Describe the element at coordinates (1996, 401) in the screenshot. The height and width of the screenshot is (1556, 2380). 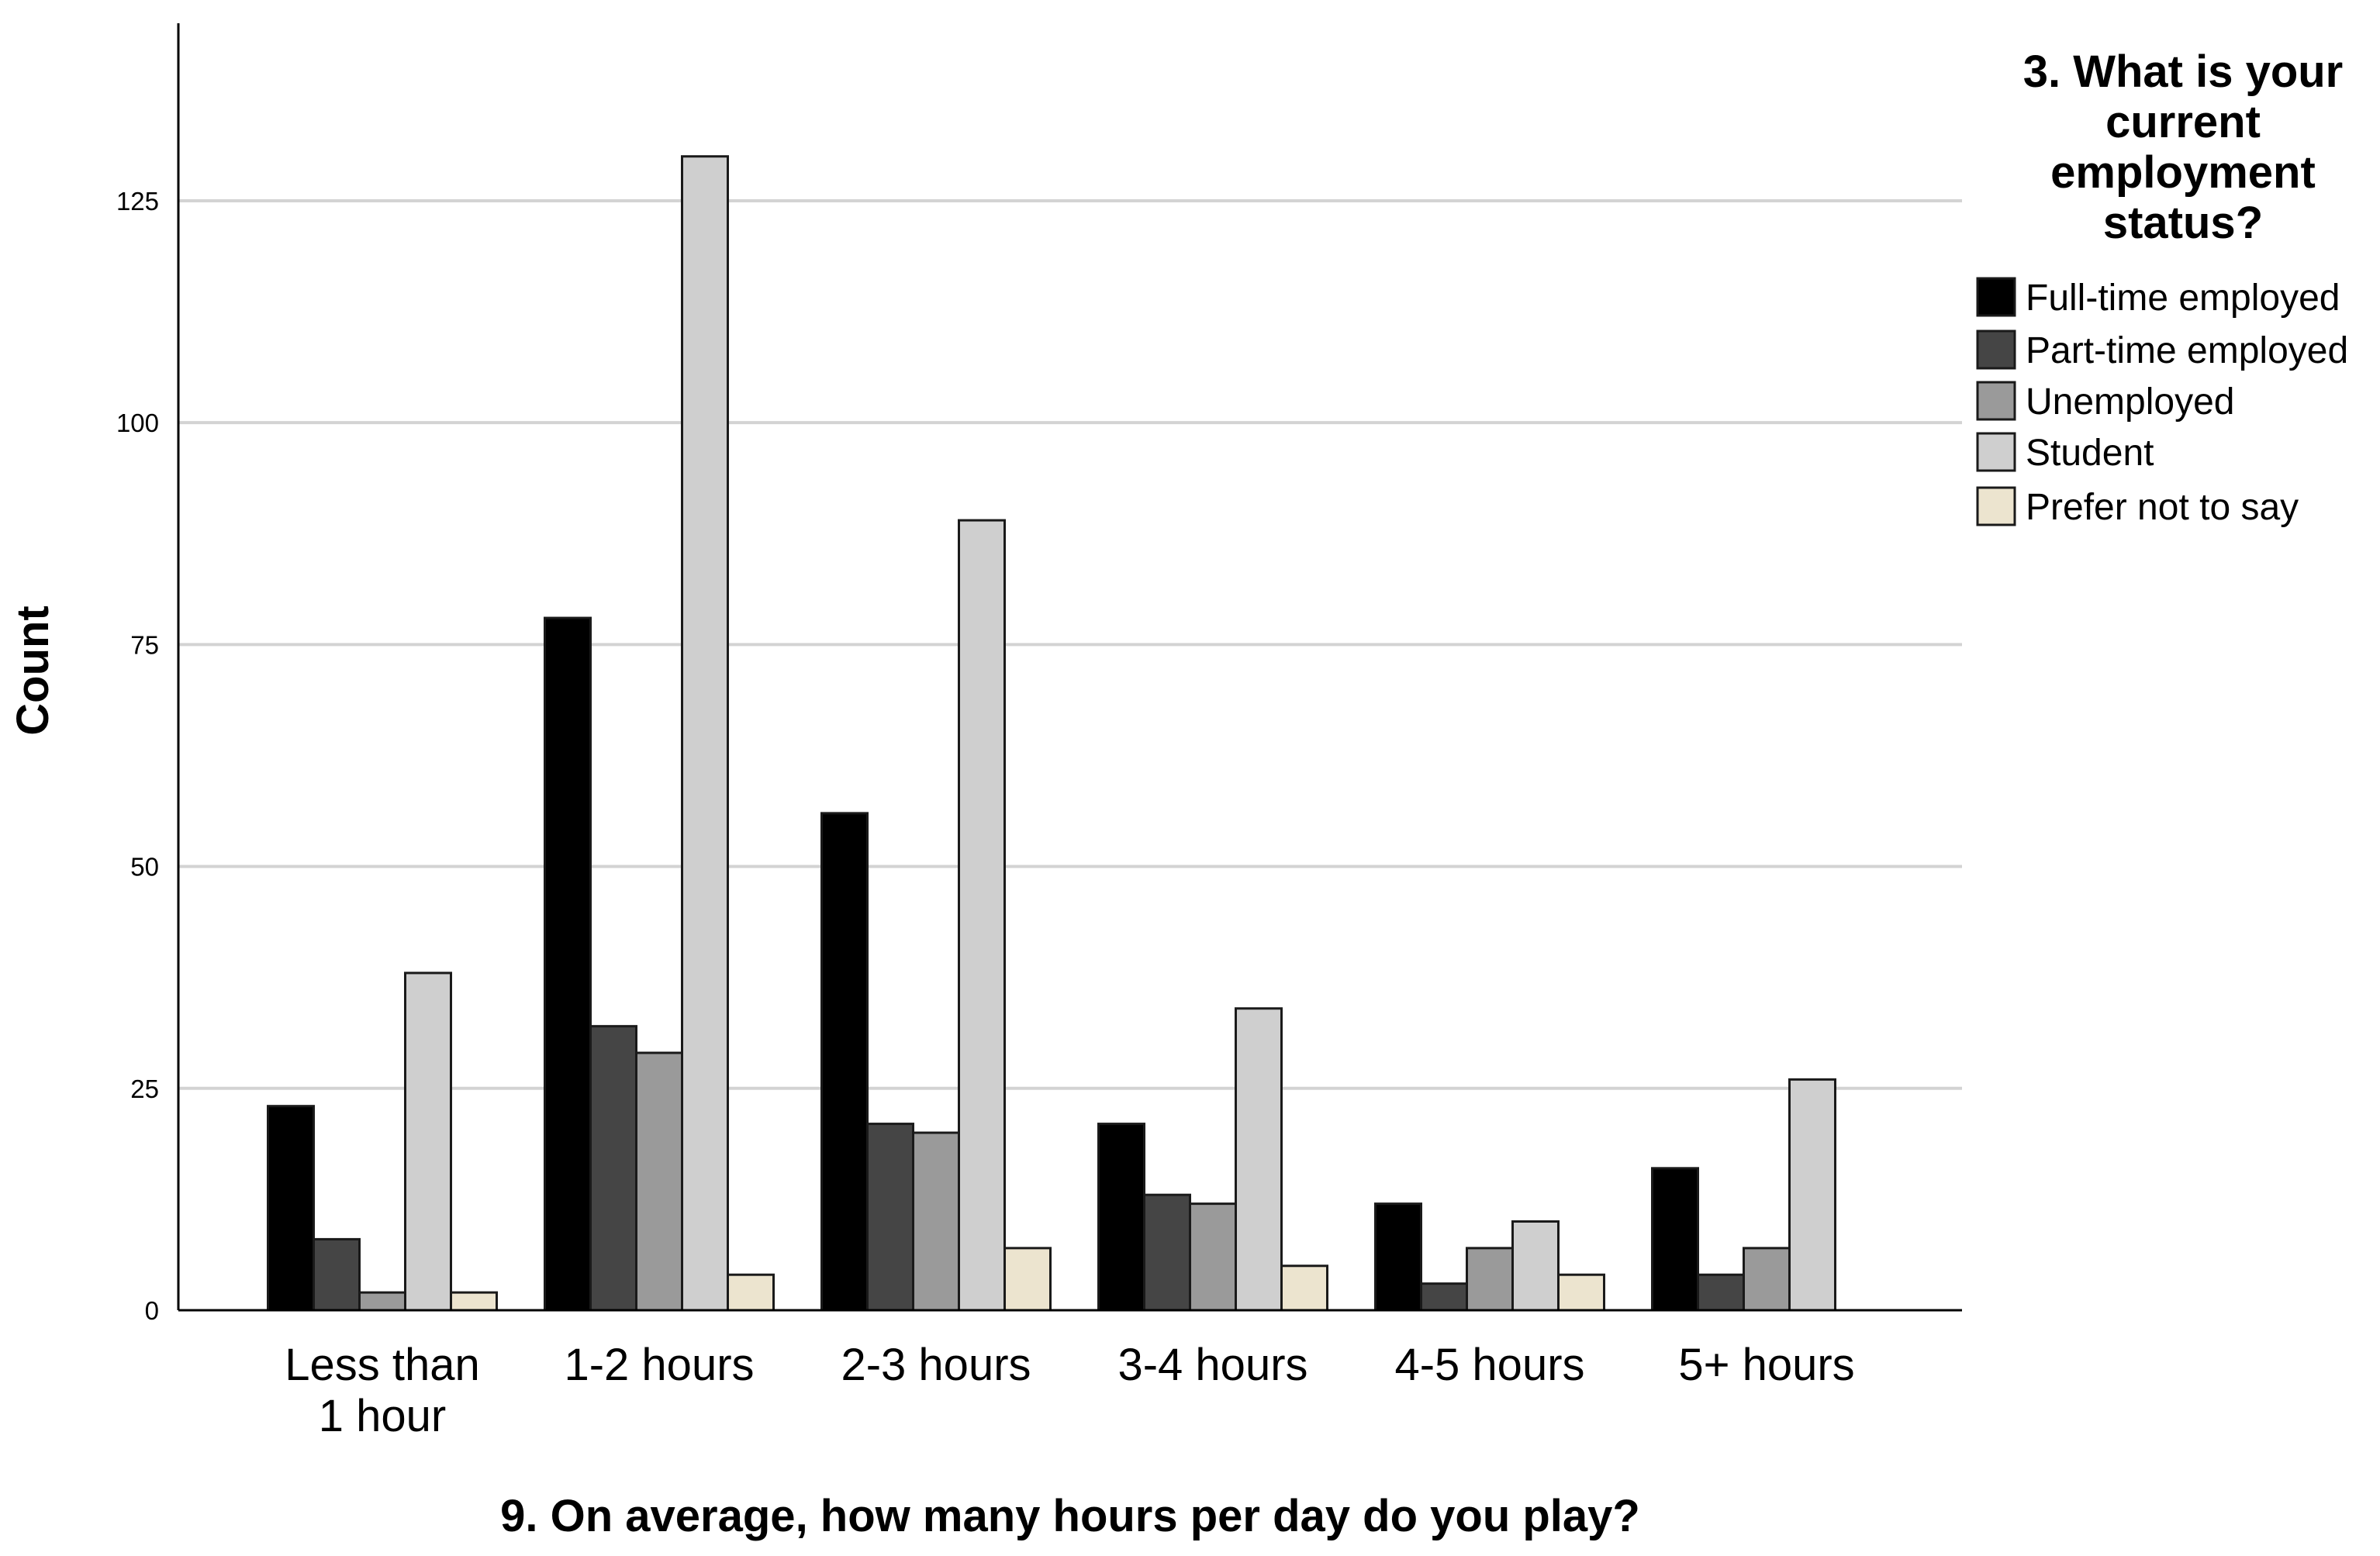
I see `legend-swatch-unemployed` at that location.